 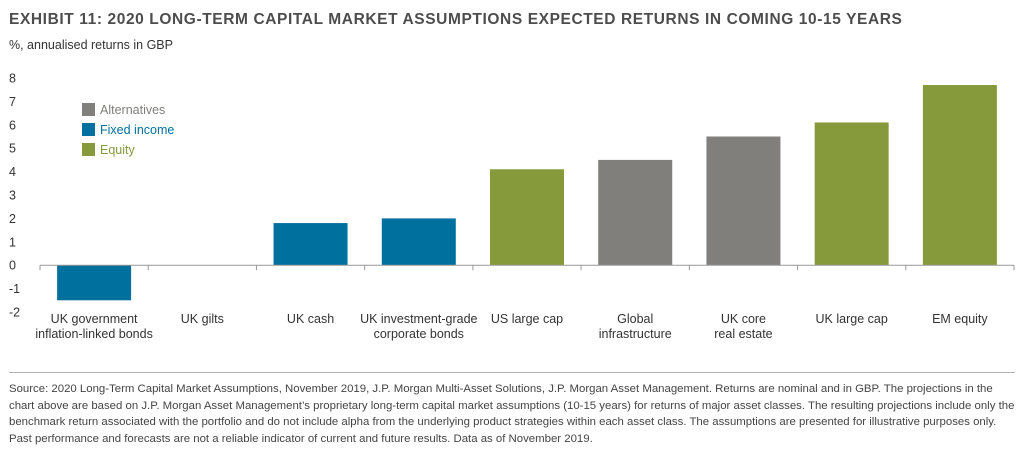 What do you see at coordinates (635, 334) in the screenshot?
I see `category-label: infrastructure` at bounding box center [635, 334].